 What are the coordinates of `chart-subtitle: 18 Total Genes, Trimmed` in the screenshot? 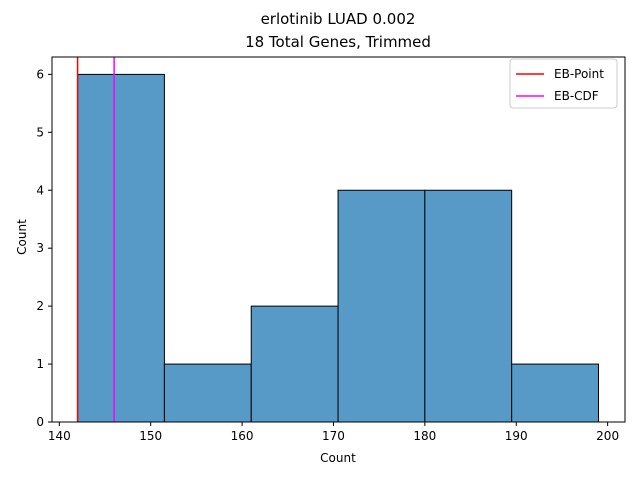 It's located at (338, 42).